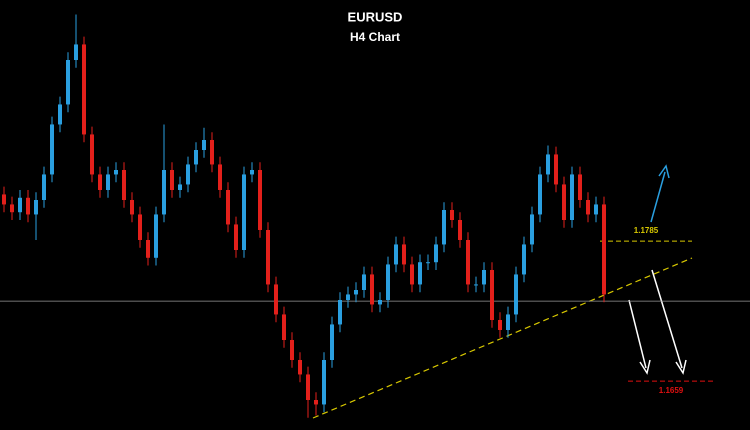 The height and width of the screenshot is (430, 750). I want to click on level-label: 1.1659, so click(671, 390).